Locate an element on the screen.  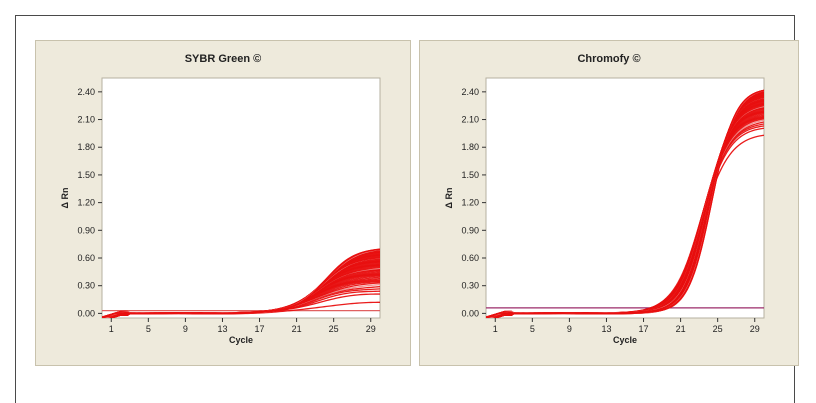
chart-title: Chromofy © is located at coordinates (609, 59).